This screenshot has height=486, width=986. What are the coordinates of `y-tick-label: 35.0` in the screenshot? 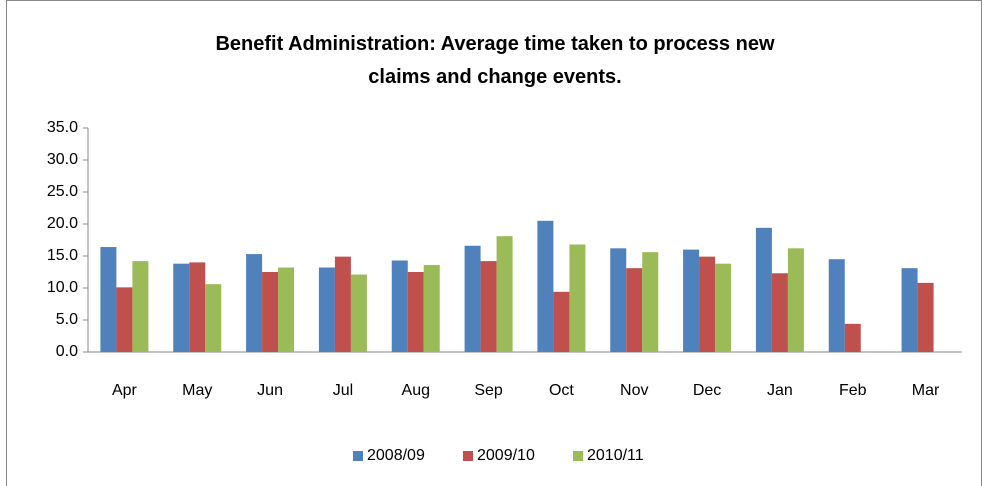 It's located at (62, 127).